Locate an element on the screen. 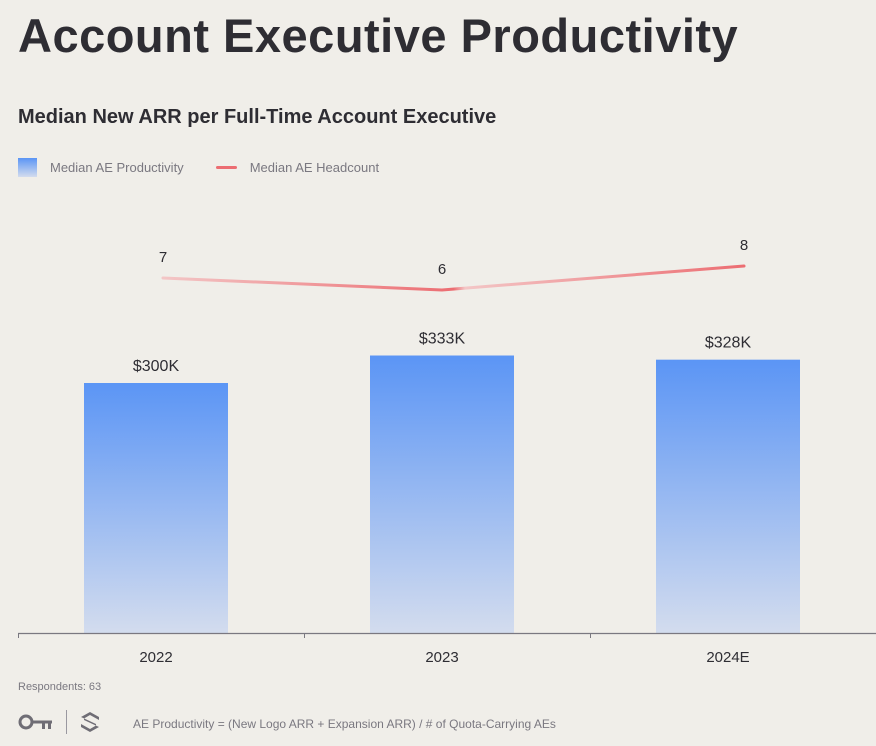 Image resolution: width=876 pixels, height=746 pixels. line-value-label: 8 is located at coordinates (744, 245).